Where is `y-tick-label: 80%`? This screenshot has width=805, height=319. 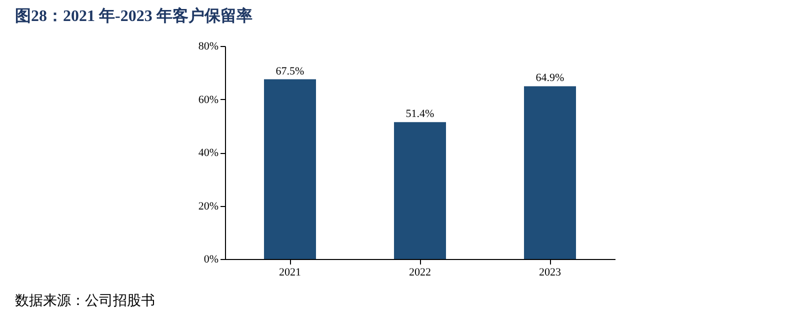
y-tick-label: 80% is located at coordinates (208, 46).